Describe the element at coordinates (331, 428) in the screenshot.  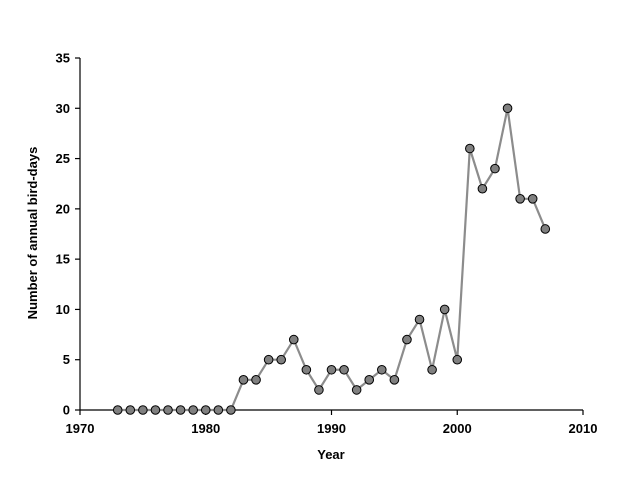
I see `x-tick-label: 1990` at that location.